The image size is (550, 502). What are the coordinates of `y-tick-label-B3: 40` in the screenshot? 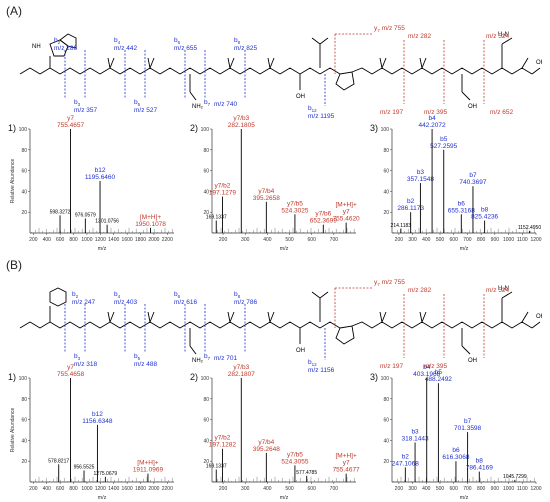 It's located at (386, 441).